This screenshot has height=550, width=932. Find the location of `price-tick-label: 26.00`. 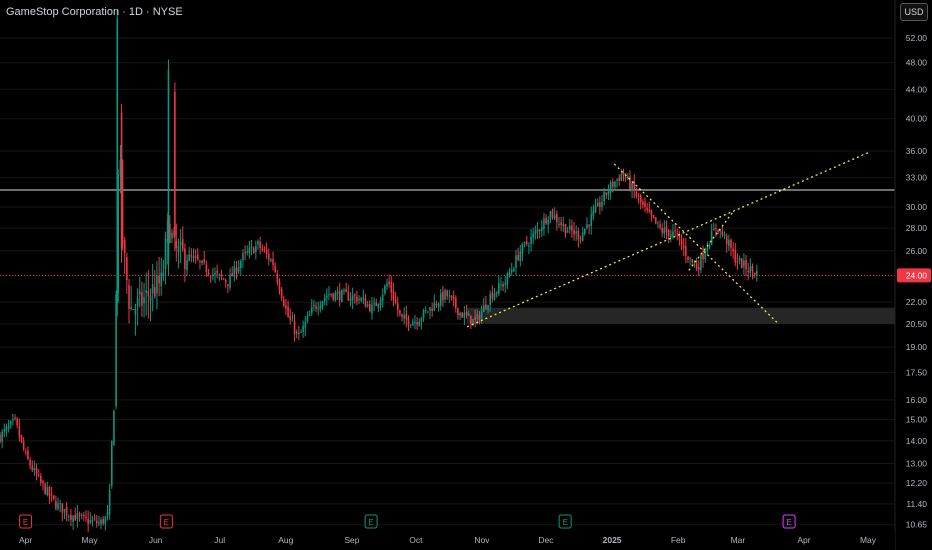

price-tick-label: 26.00 is located at coordinates (917, 251).